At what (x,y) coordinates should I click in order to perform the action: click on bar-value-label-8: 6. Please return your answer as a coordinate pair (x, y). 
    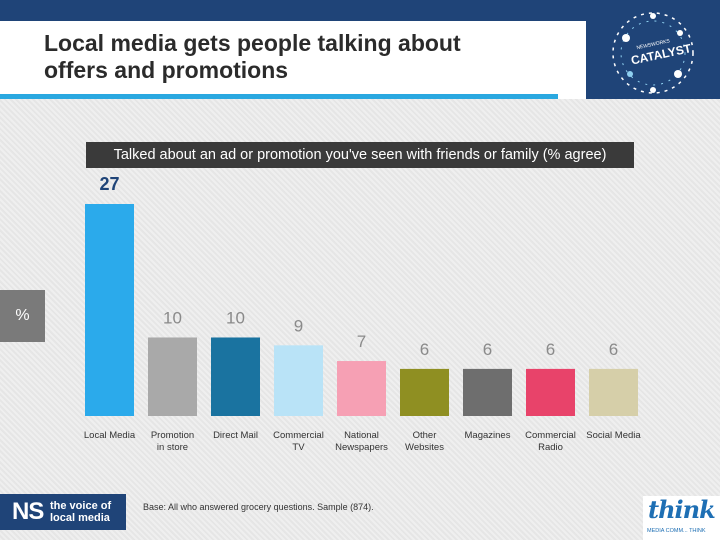
    Looking at the image, I should click on (613, 349).